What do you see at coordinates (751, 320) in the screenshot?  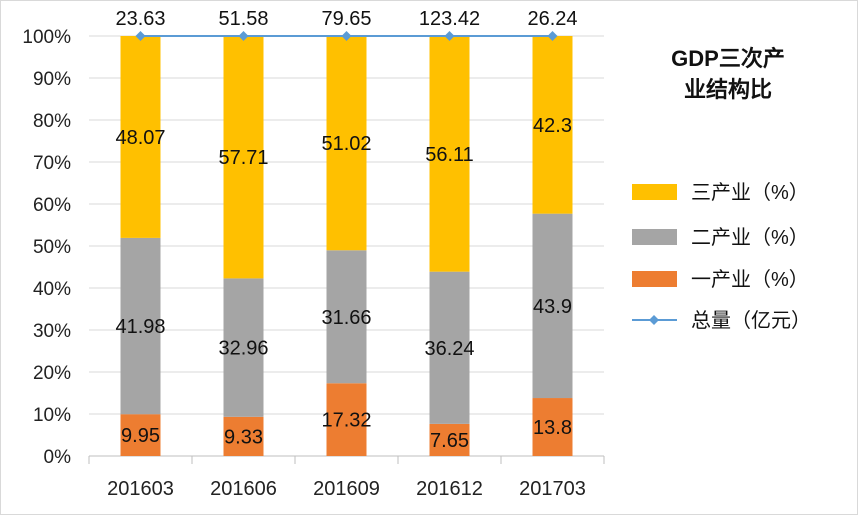 I see `legend-label: 总量（亿元）` at bounding box center [751, 320].